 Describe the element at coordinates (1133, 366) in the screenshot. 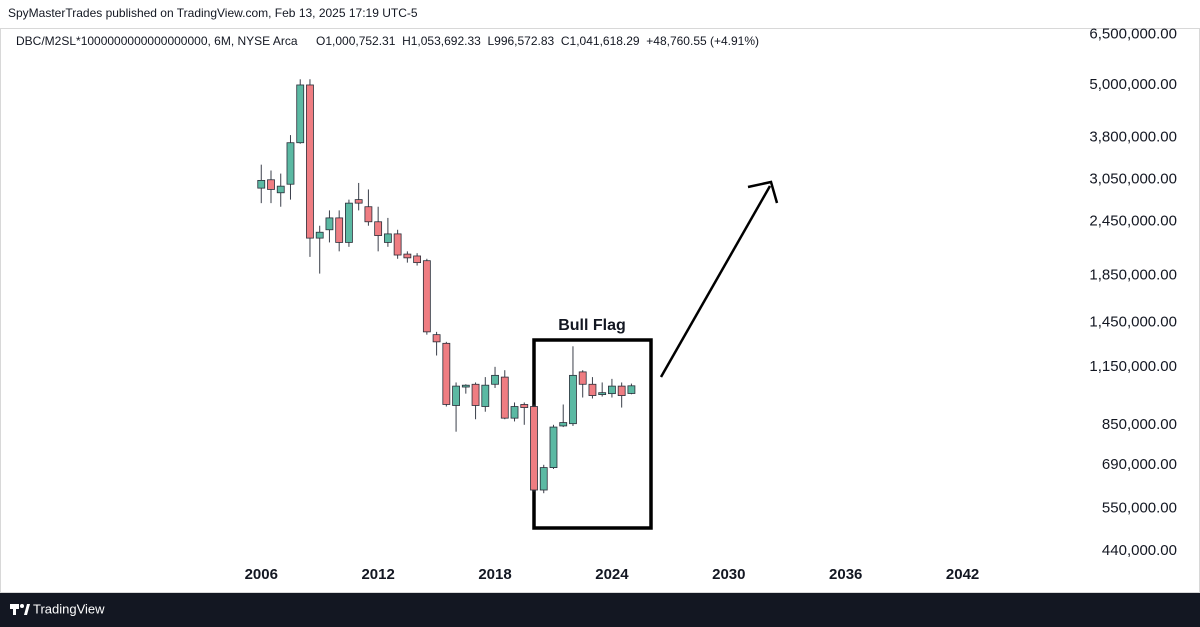

I see `y-tick-label: 1,150,000.00` at that location.